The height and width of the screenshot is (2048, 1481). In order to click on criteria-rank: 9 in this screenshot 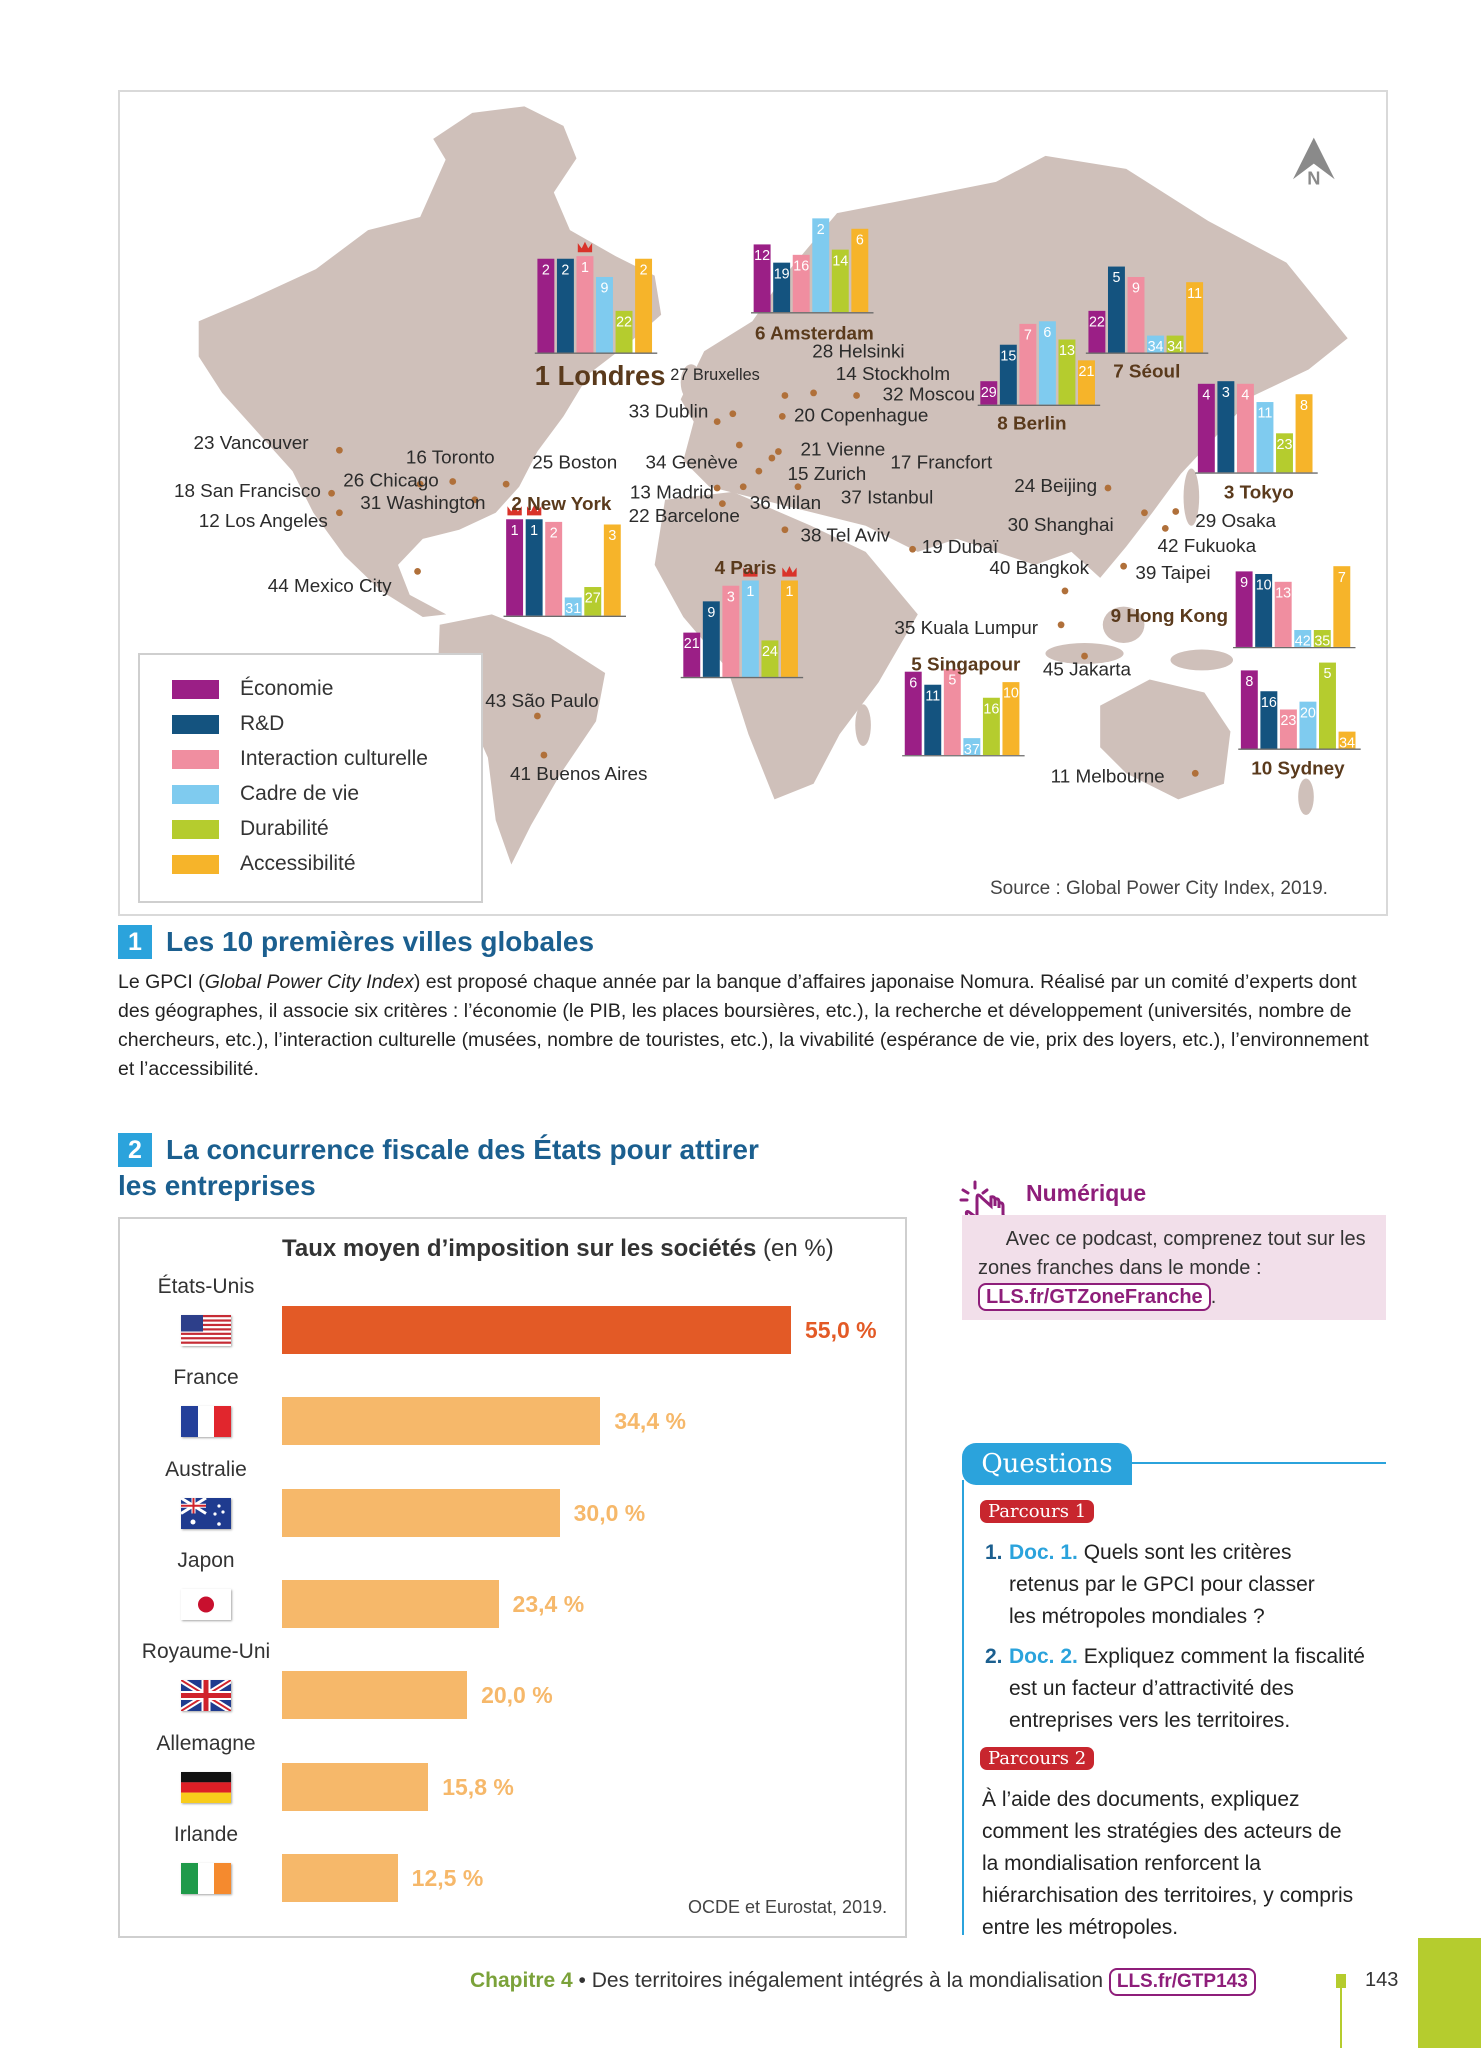, I will do `click(1244, 583)`.